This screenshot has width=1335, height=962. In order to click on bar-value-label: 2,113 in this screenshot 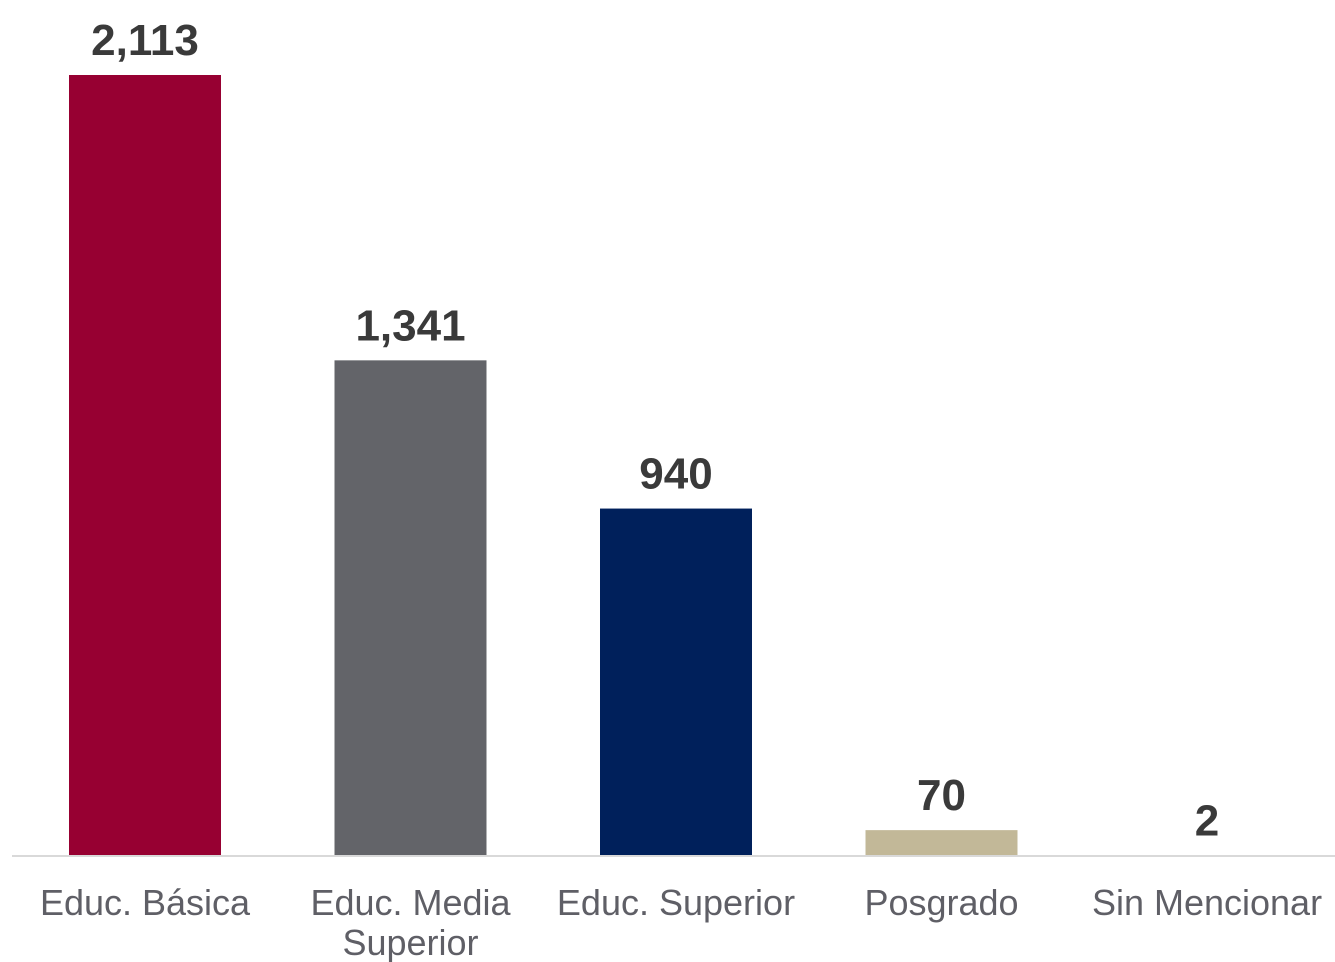, I will do `click(145, 40)`.